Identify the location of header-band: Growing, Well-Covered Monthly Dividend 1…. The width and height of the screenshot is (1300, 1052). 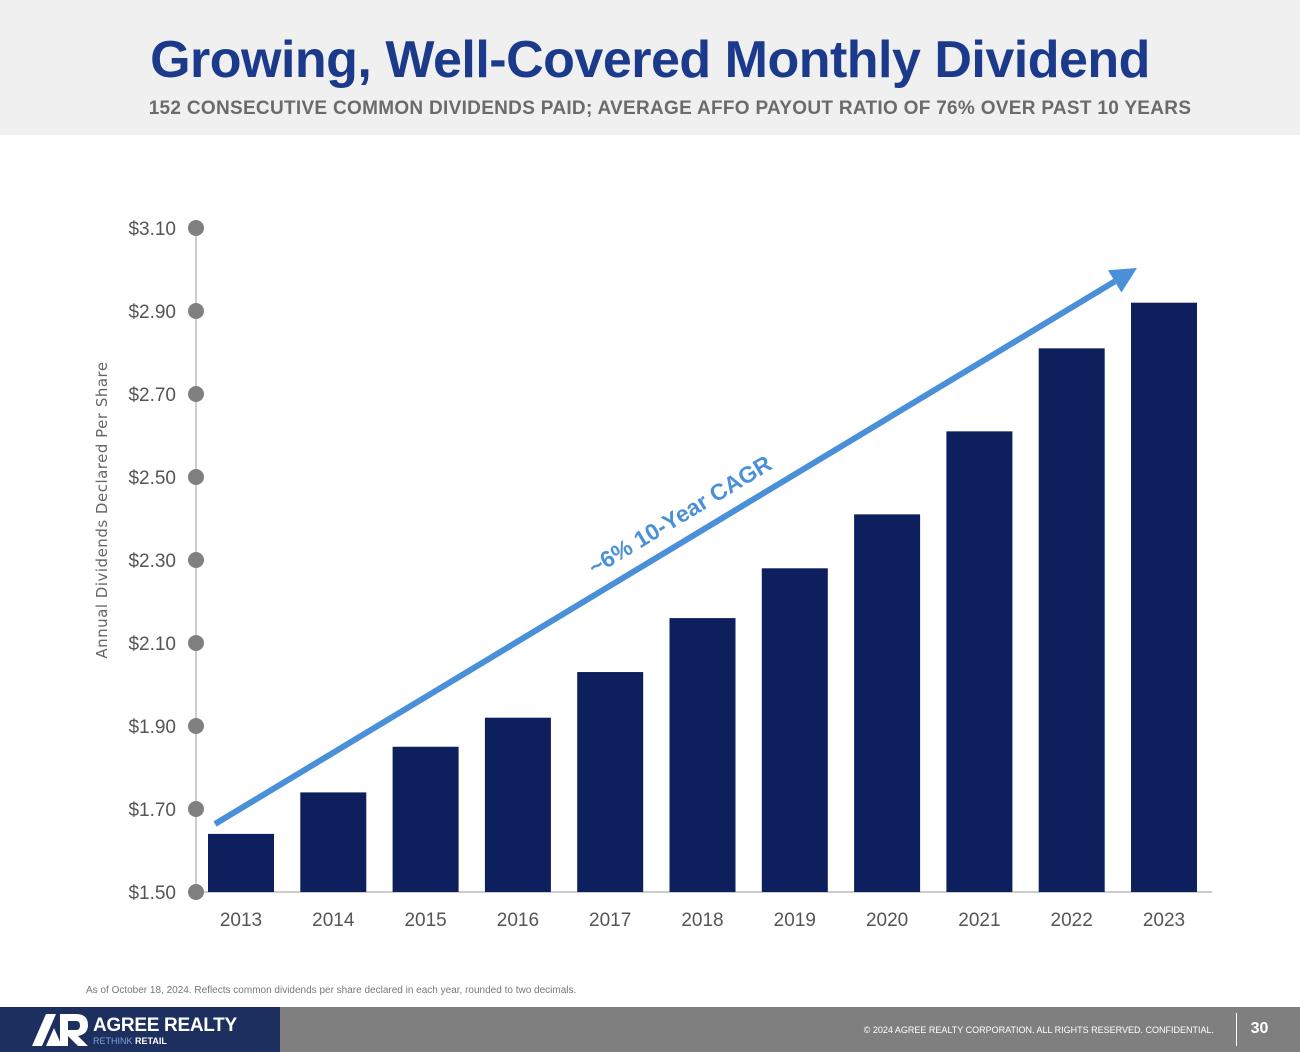
(650, 67).